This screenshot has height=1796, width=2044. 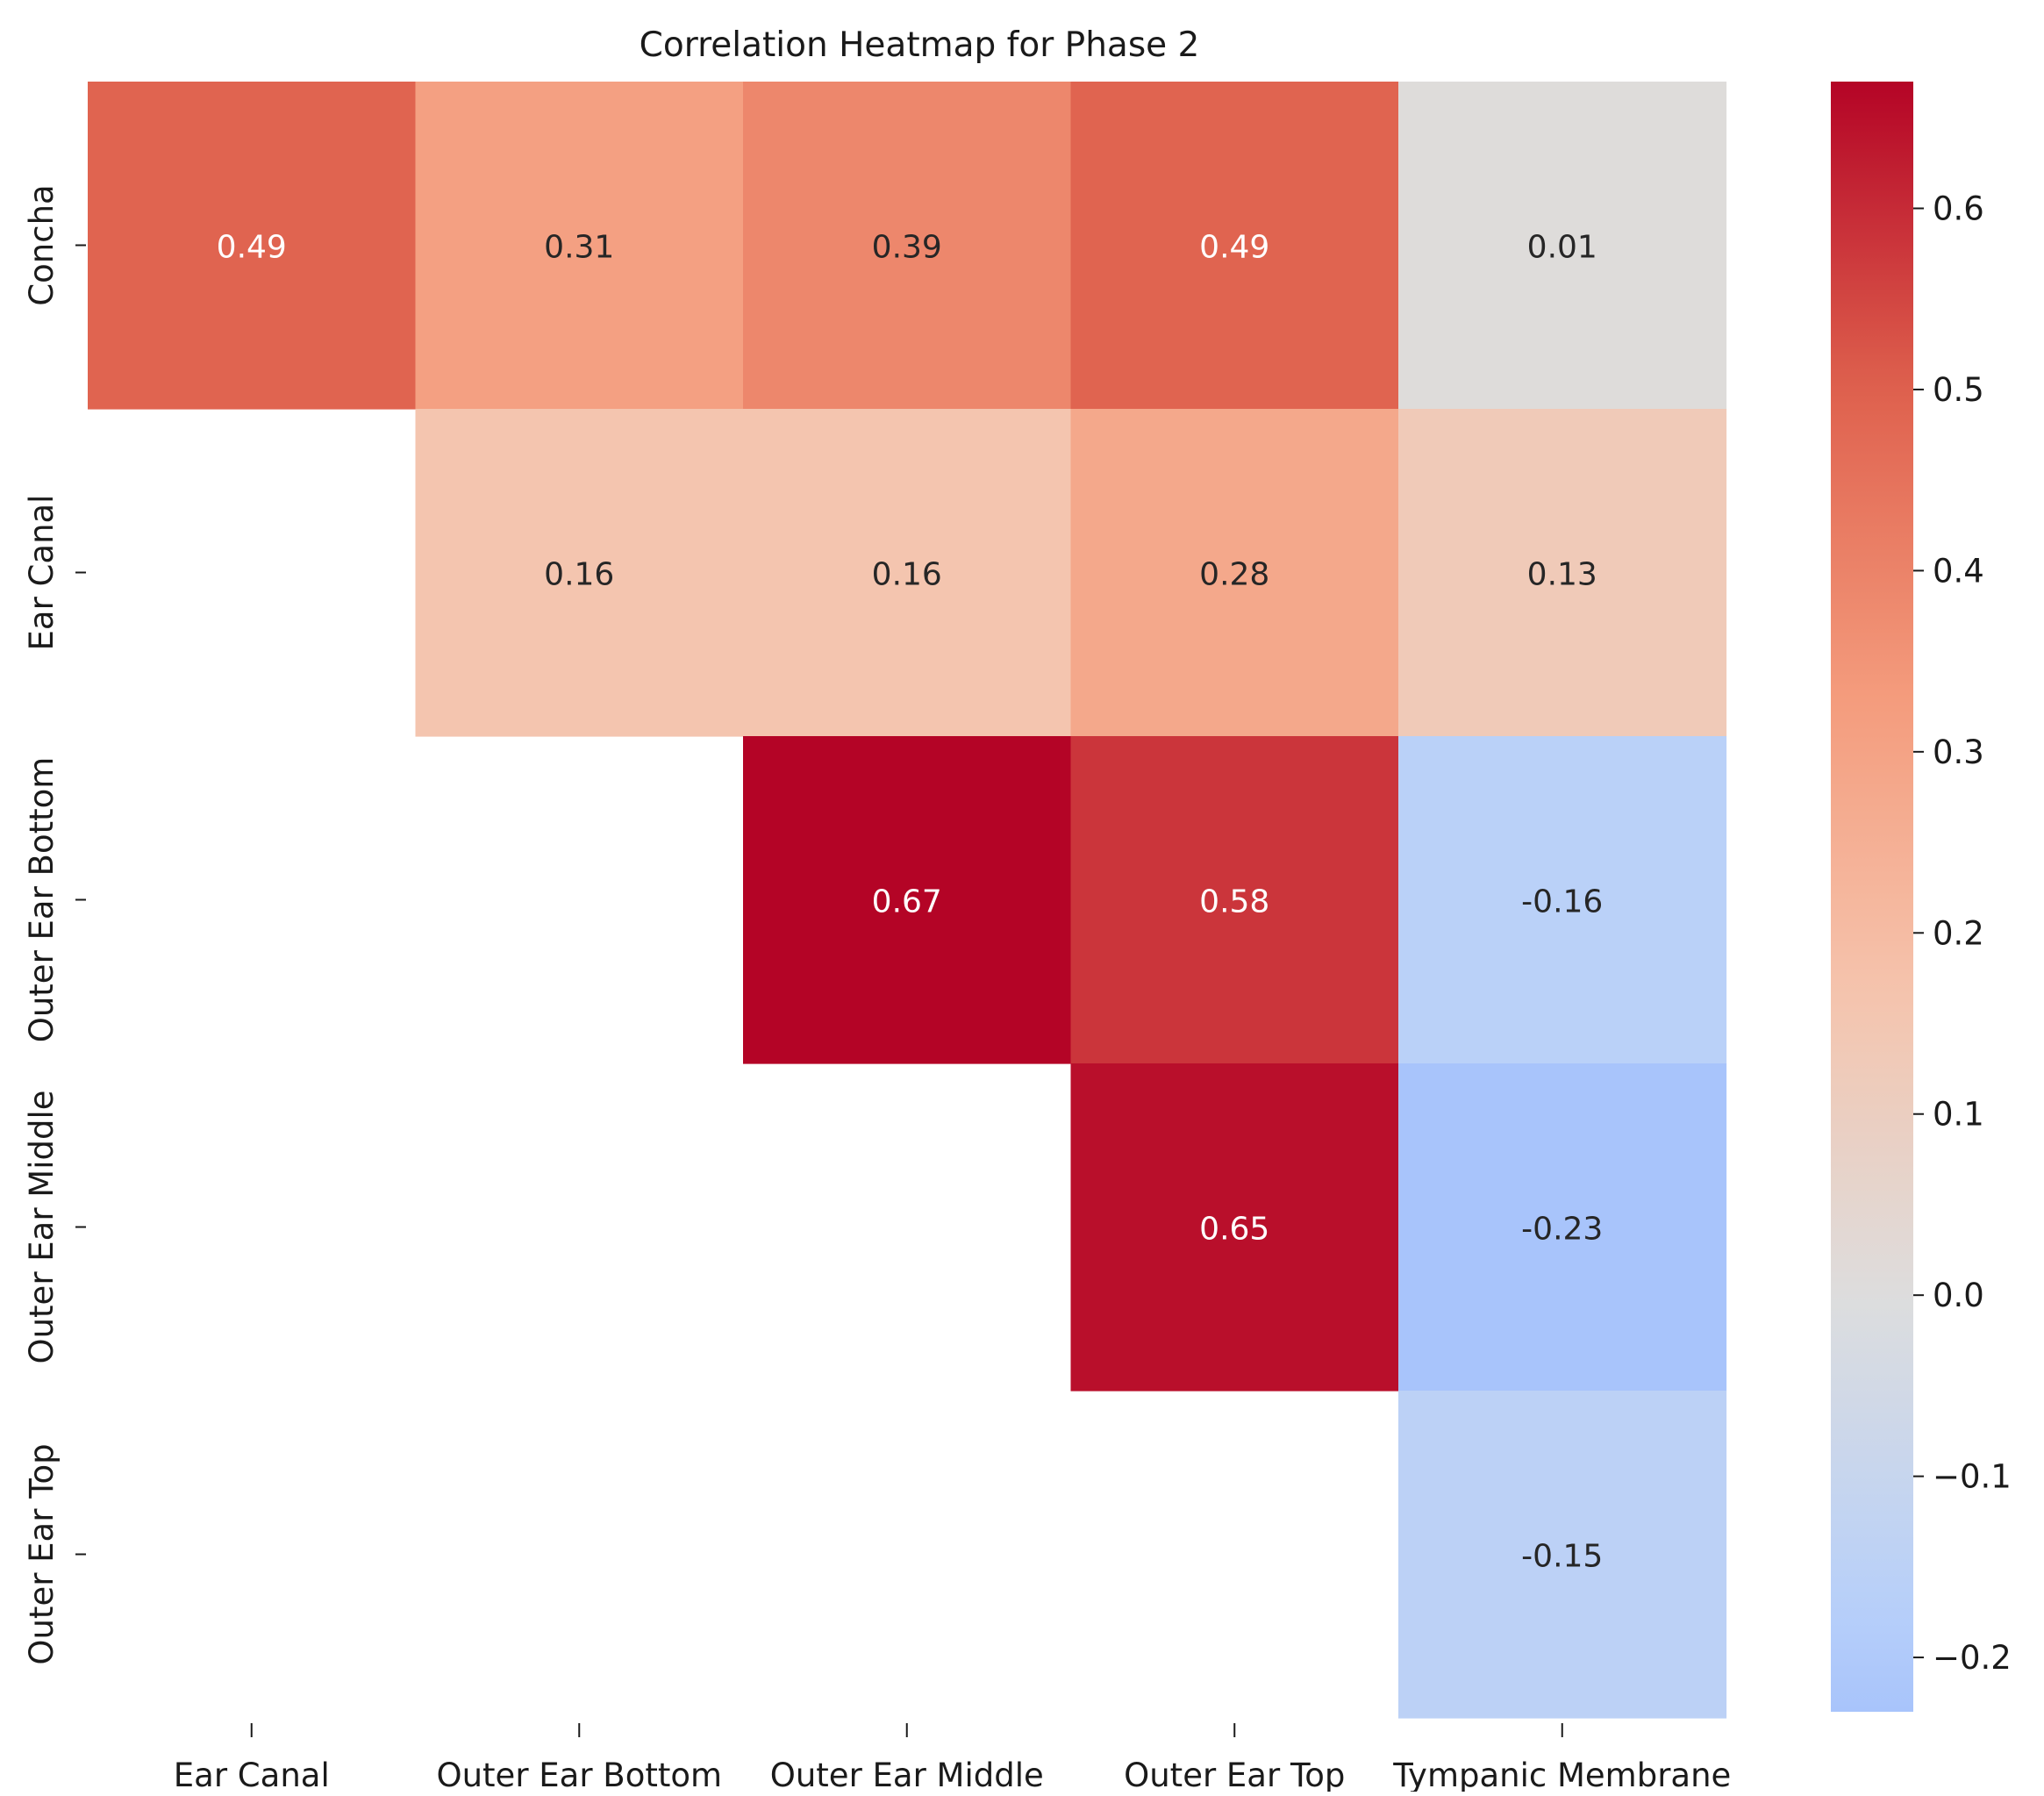 What do you see at coordinates (907, 1774) in the screenshot?
I see `x-tick-label: Outer Ear Middle` at bounding box center [907, 1774].